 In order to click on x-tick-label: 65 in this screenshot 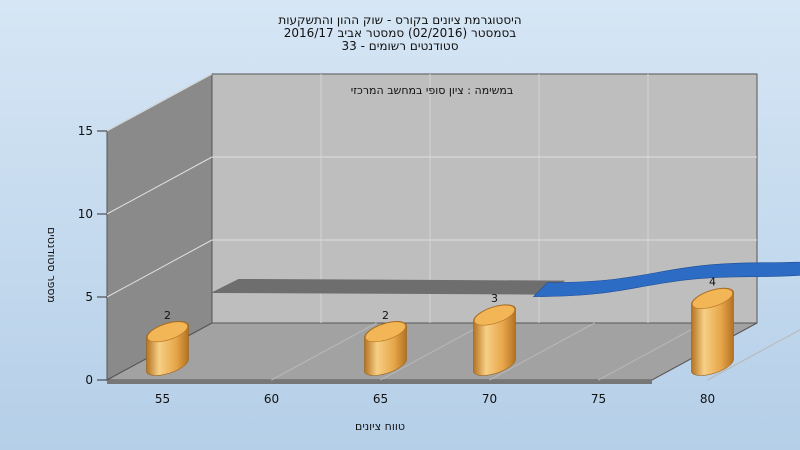, I will do `click(380, 399)`.